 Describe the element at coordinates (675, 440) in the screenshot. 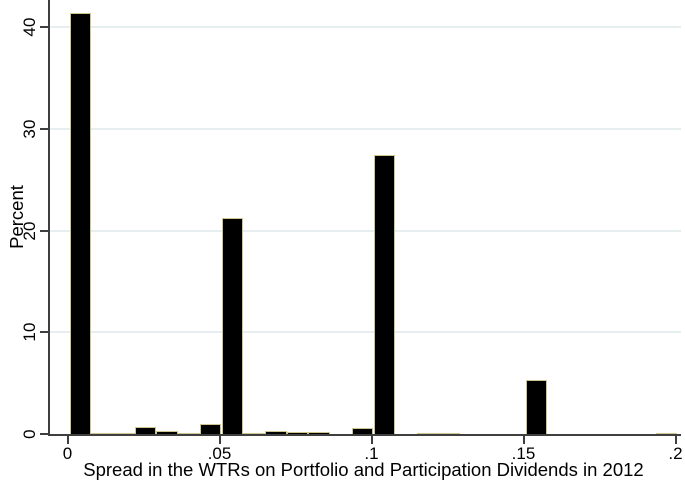

I see `x-tick-.2` at that location.